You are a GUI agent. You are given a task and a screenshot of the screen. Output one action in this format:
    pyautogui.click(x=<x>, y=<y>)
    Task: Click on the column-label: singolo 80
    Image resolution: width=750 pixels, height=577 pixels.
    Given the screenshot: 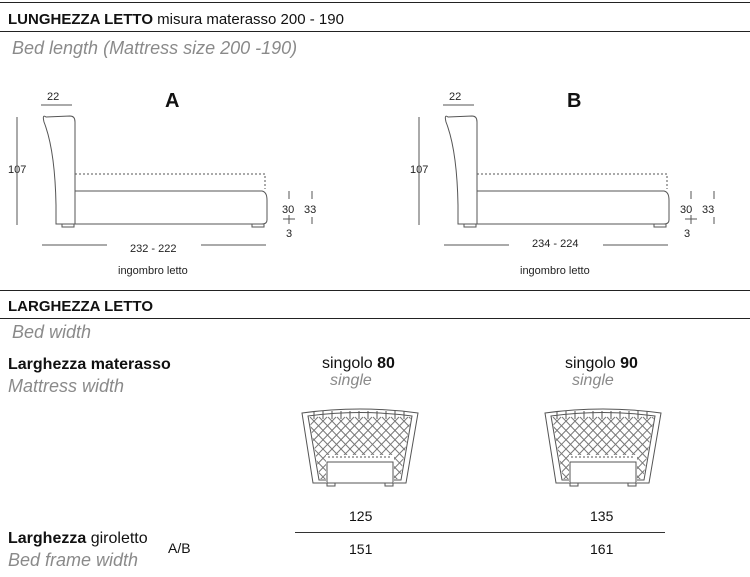 What is the action you would take?
    pyautogui.click(x=358, y=363)
    